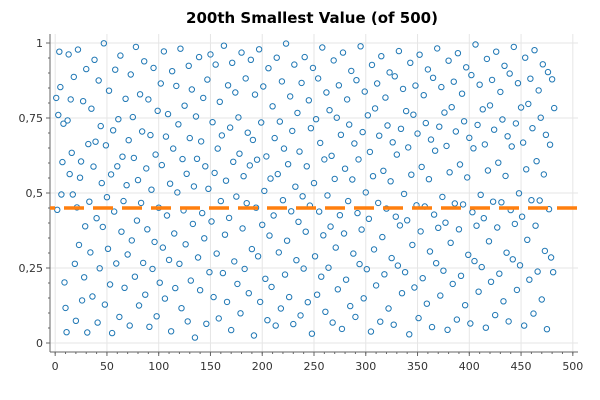 This screenshot has height=400, width=600. I want to click on x-tick-label: 200, so click(262, 366).